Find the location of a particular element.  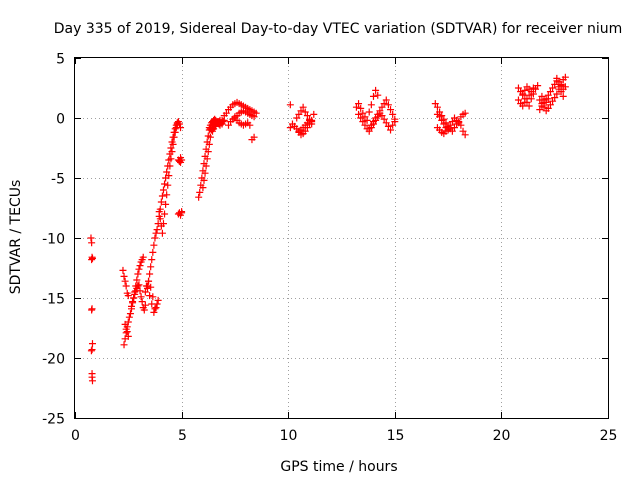

x-tick-label: 5 is located at coordinates (182, 436).